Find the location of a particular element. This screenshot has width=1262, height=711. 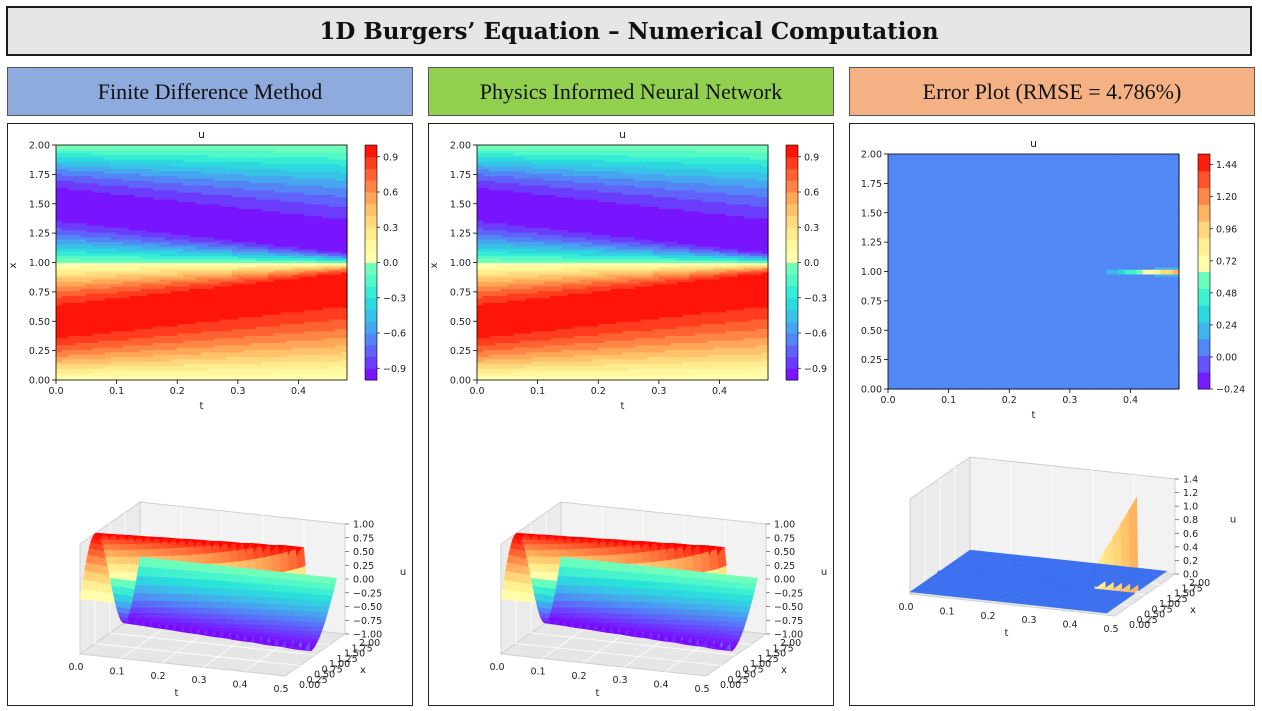

fdm-surface-xtick: 1.25 is located at coordinates (347, 659).